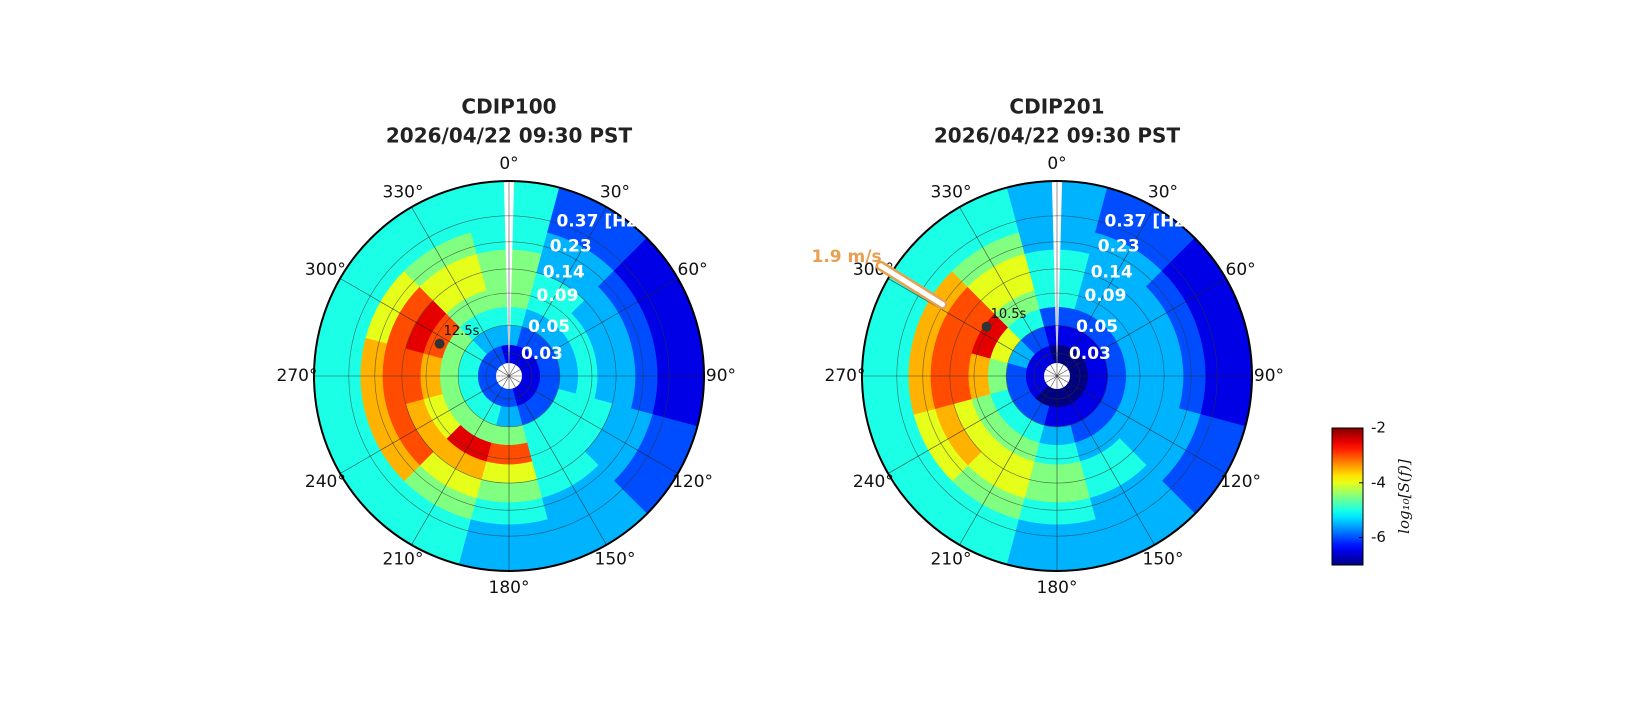  I want to click on colorbar-tick-label: -2, so click(1378, 428).